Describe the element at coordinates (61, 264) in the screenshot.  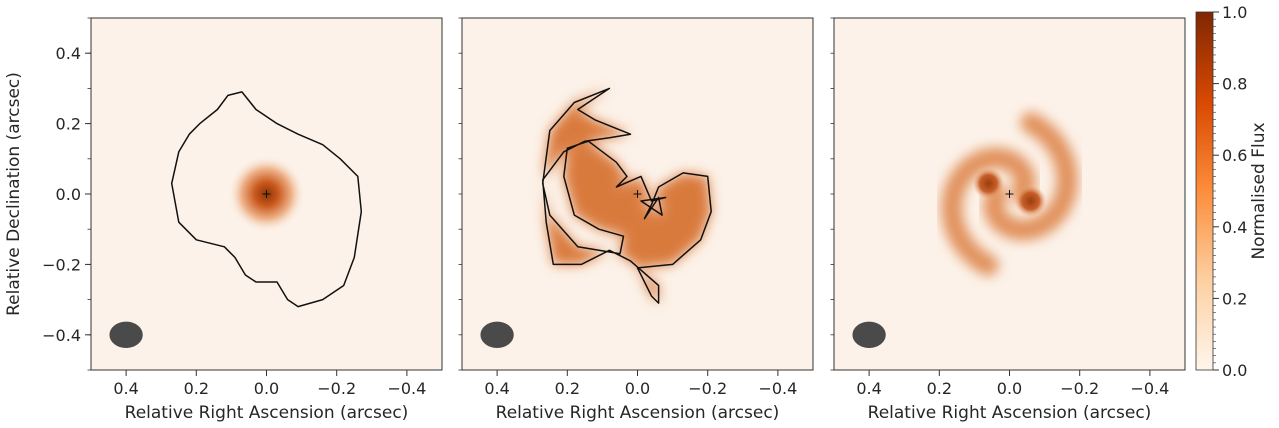
I see `y-tick-label: −0.2` at that location.